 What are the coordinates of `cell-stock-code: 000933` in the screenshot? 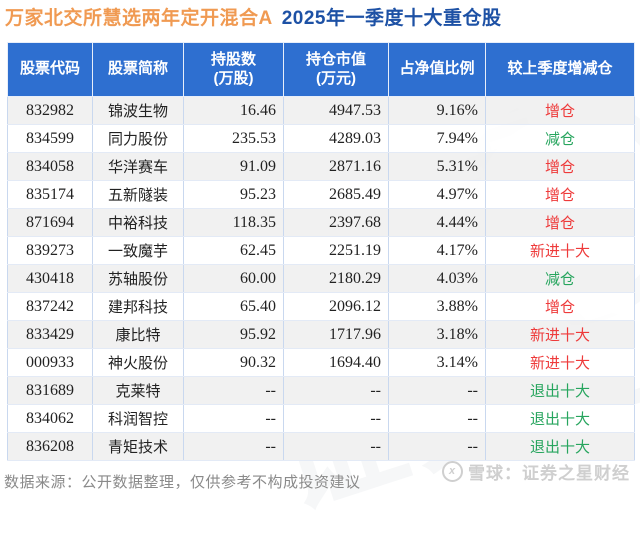 It's located at (50, 362).